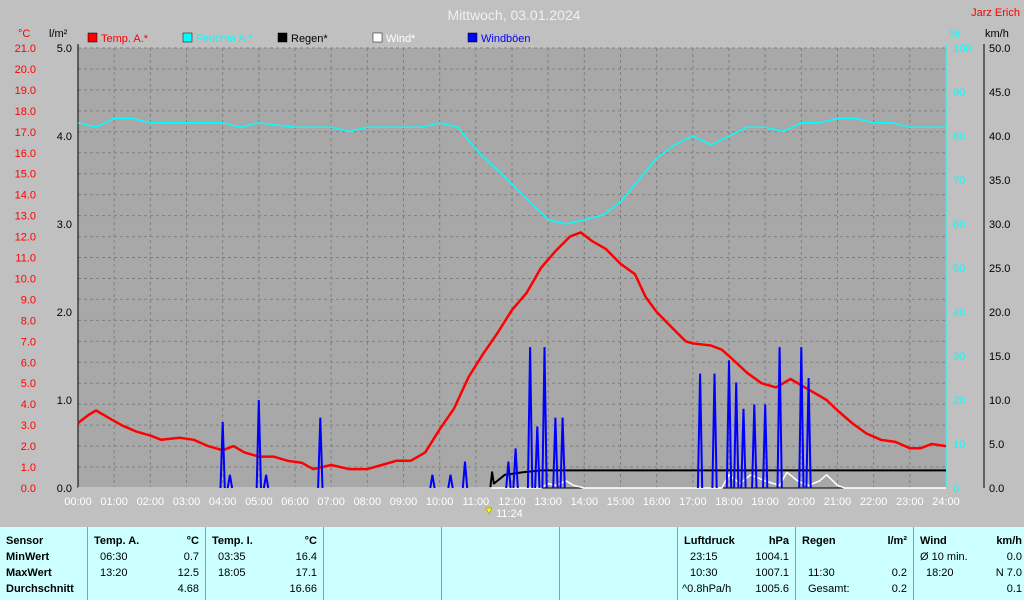 The image size is (1024, 600). What do you see at coordinates (309, 38) in the screenshot?
I see `legend: Temp. A.* Feuchte A.* Regen* Wind* Windböen` at bounding box center [309, 38].